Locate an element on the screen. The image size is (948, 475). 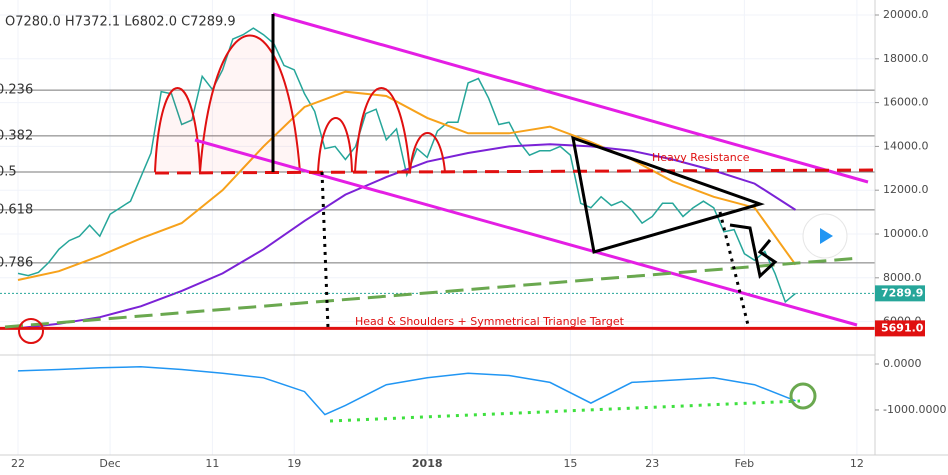
divergence-line is located at coordinates (565, 411).